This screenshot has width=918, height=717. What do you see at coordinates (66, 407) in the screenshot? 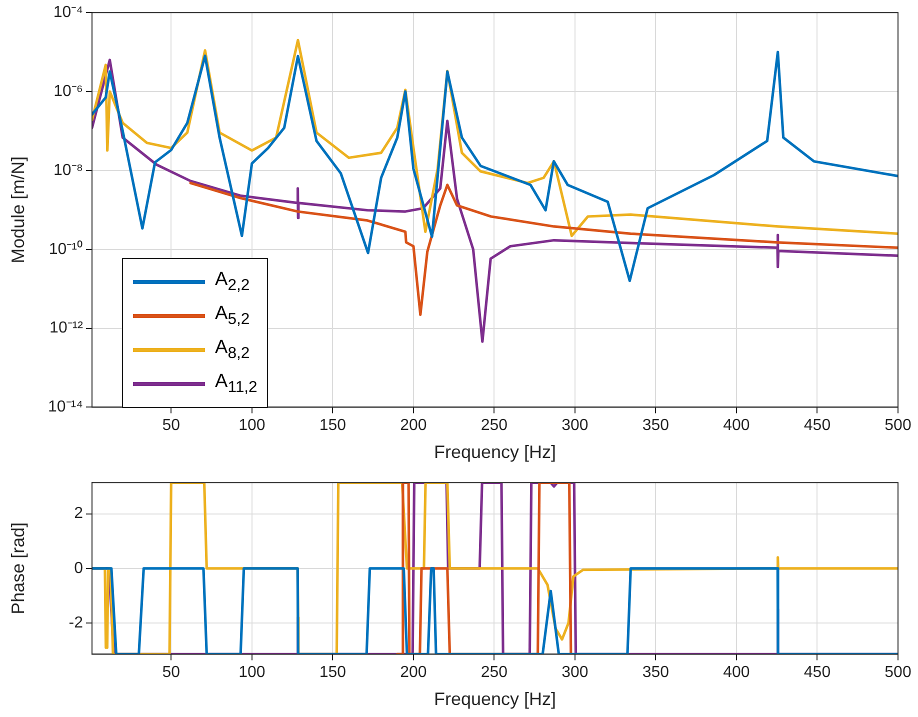
I see `y-tick-label: 10⁻¹⁴` at bounding box center [66, 407].